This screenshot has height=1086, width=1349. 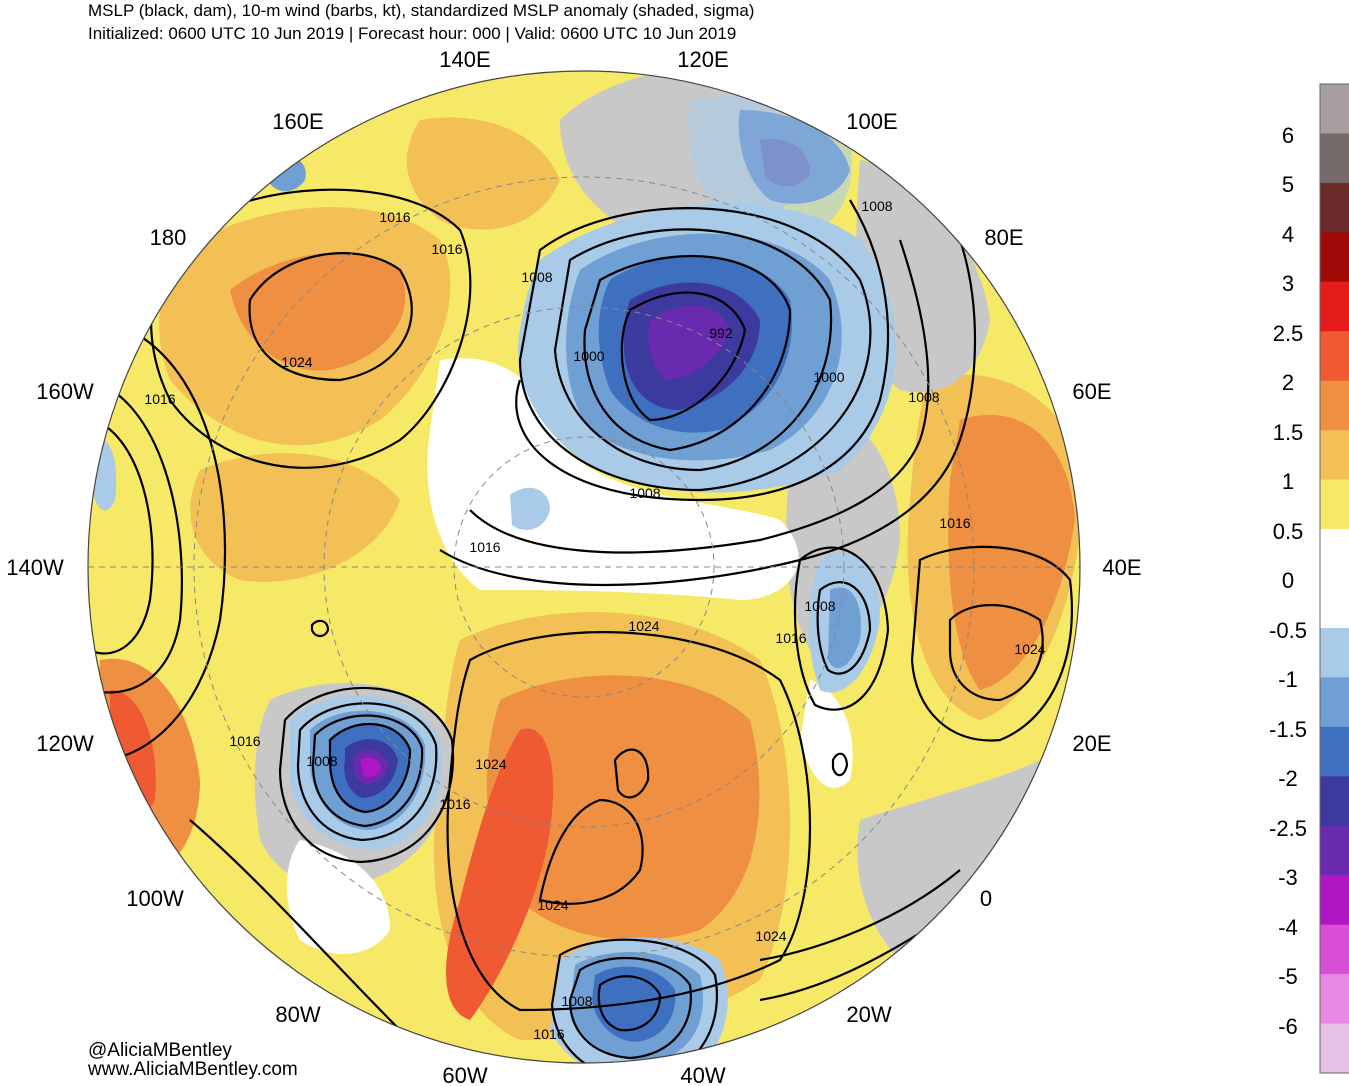 I want to click on lon-label-140e: 140E, so click(x=464, y=59).